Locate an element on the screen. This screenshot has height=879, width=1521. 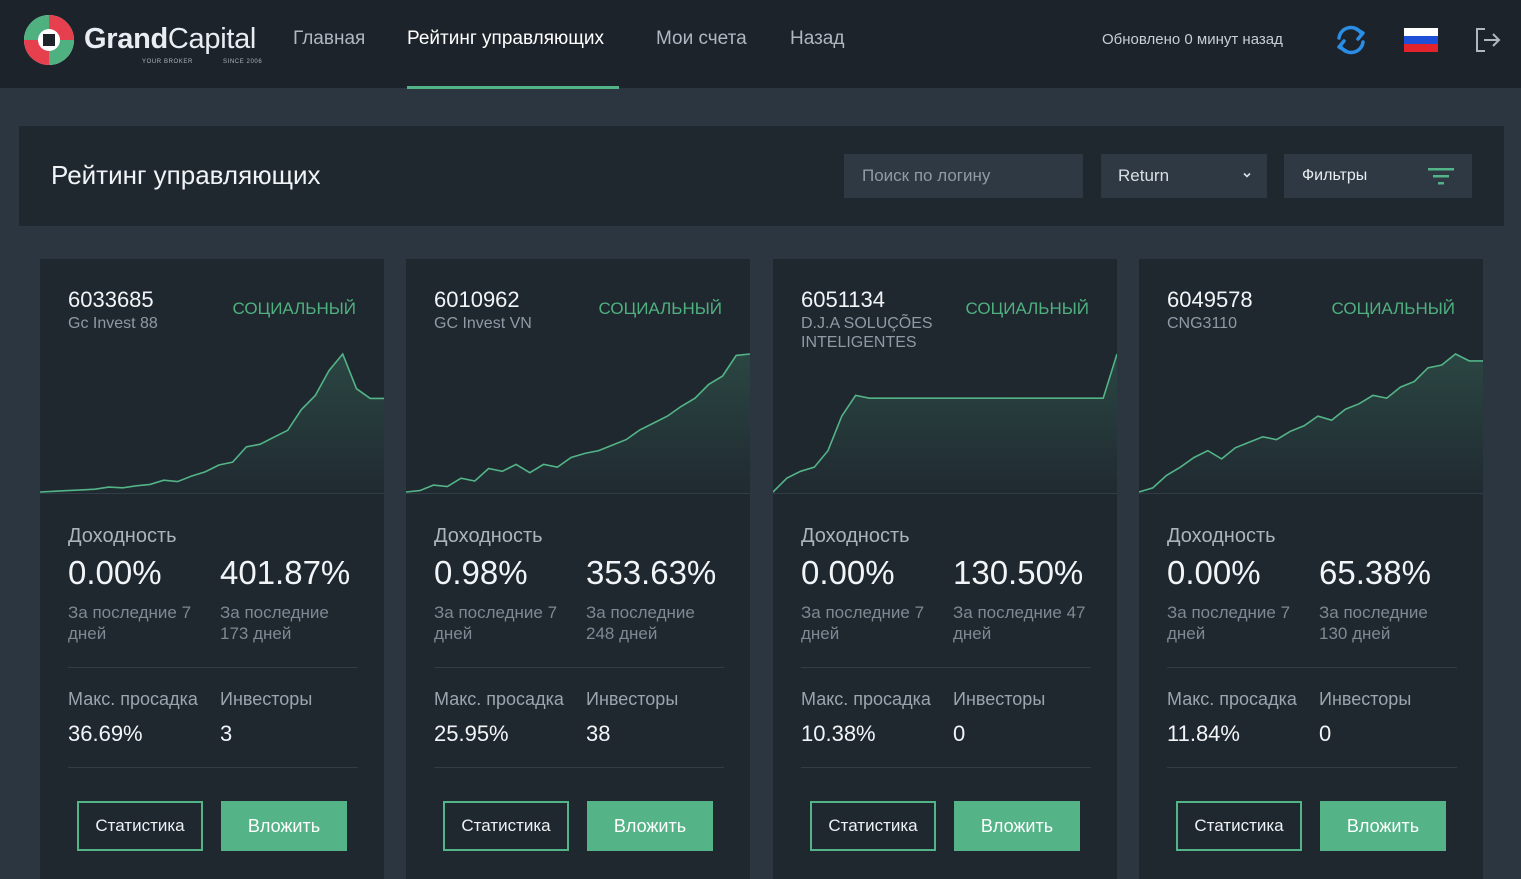
chevron-down-icon is located at coordinates (1247, 175).